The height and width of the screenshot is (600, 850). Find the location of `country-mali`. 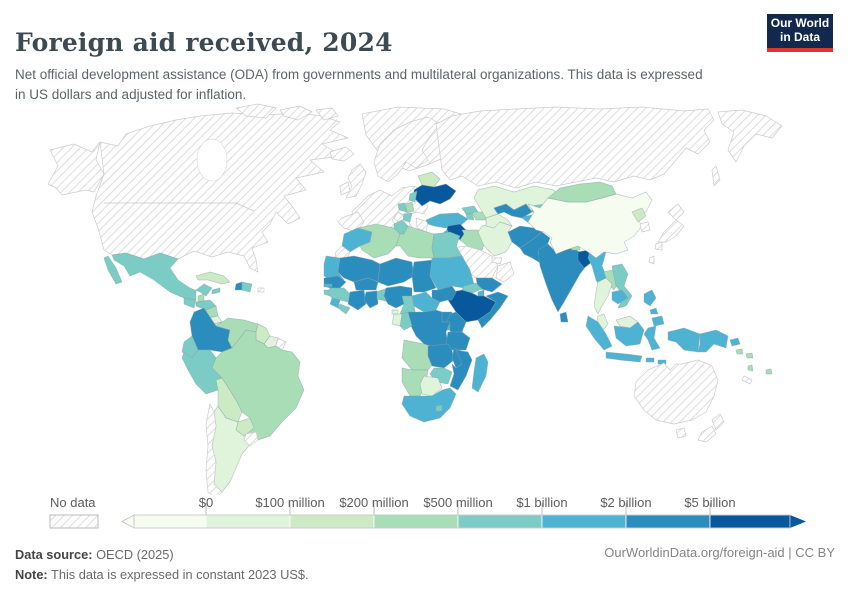

country-mali is located at coordinates (359, 269).